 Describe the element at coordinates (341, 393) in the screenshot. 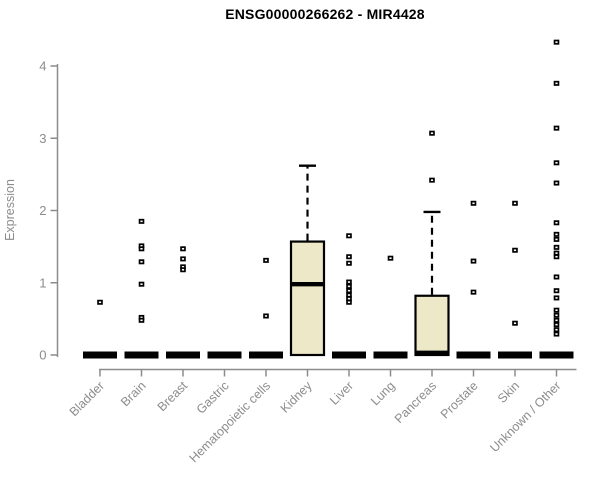

I see `x-tick-label-liver: Liver` at that location.